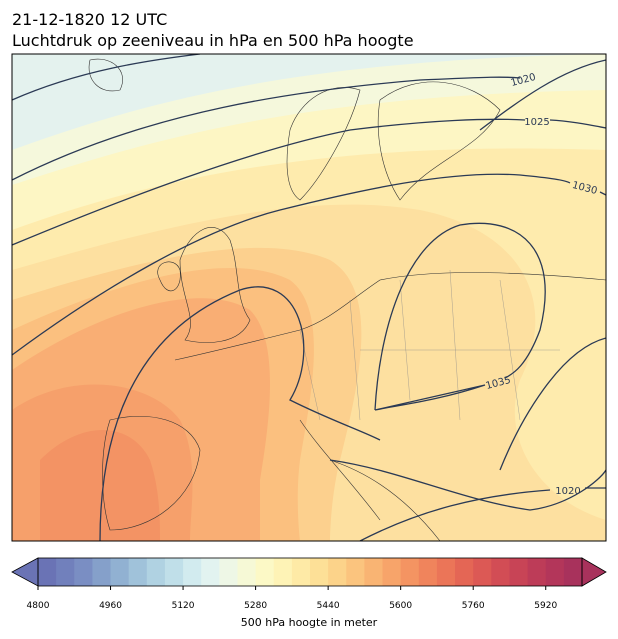 The image size is (618, 639). What do you see at coordinates (328, 606) in the screenshot?
I see `colorbar-tick-label: 5440` at bounding box center [328, 606].